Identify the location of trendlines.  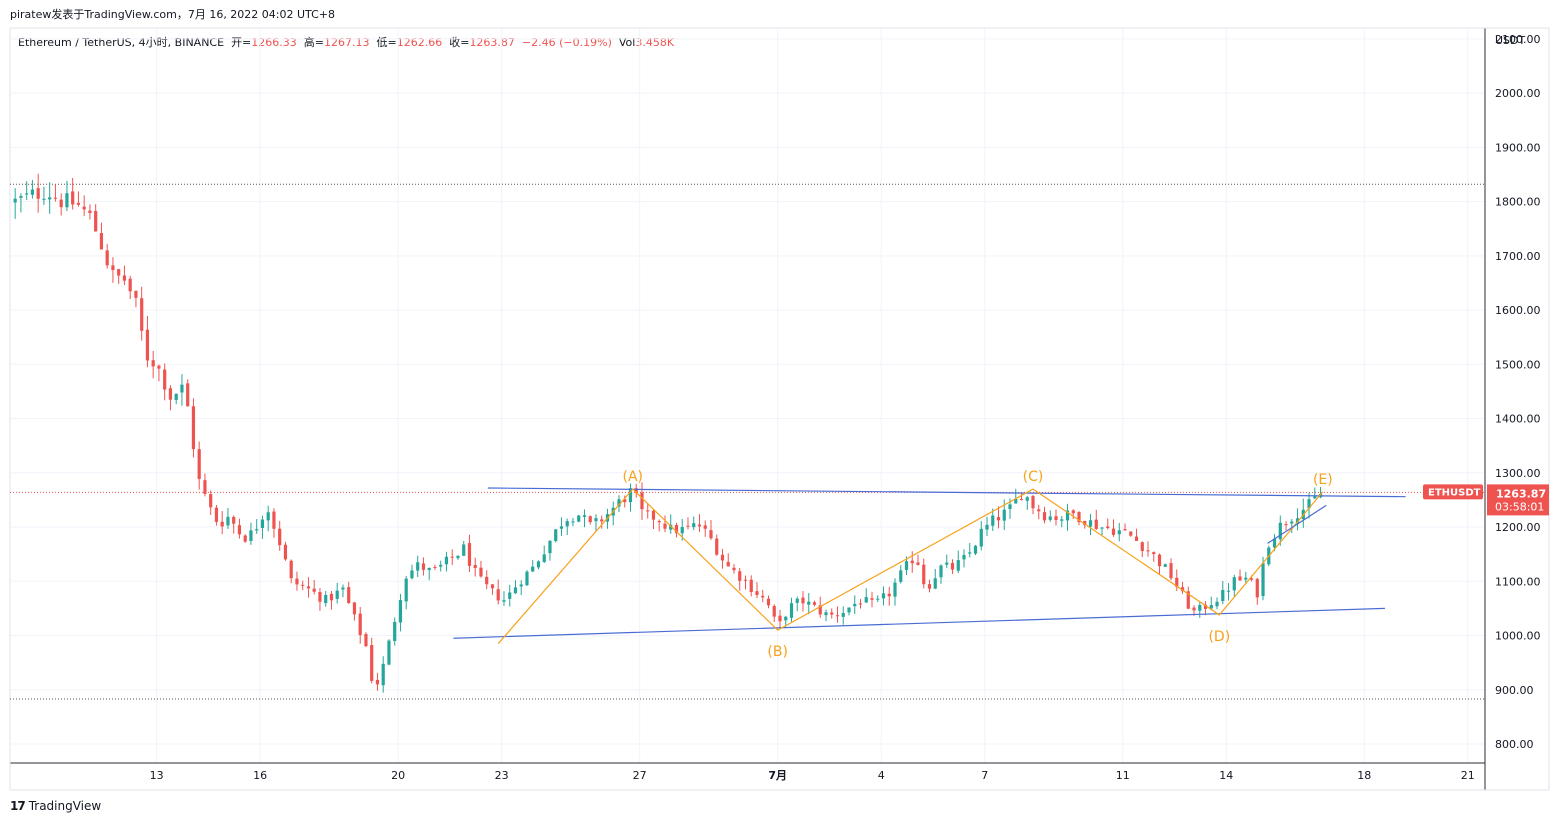
(929, 563).